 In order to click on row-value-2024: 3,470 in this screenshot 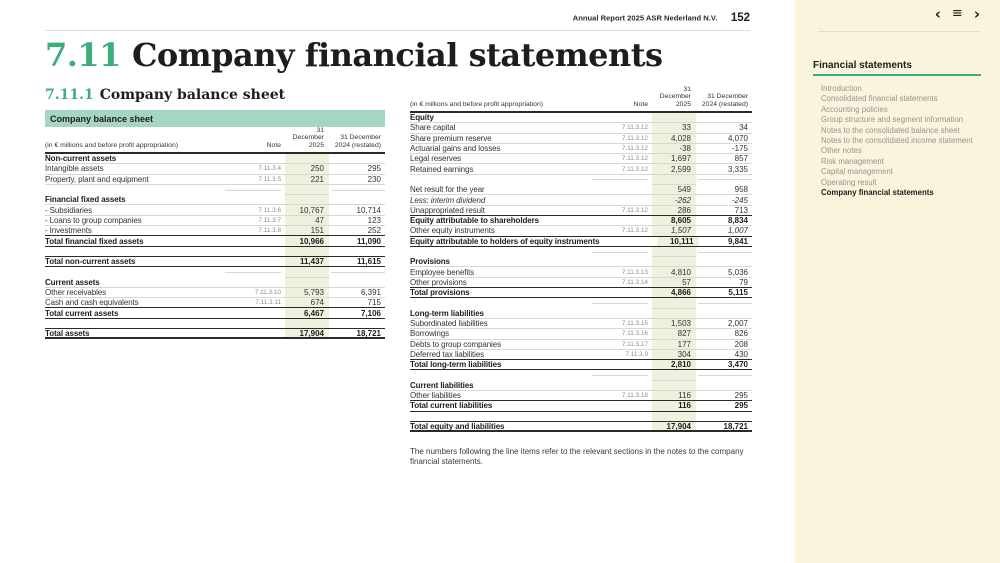, I will do `click(737, 365)`.